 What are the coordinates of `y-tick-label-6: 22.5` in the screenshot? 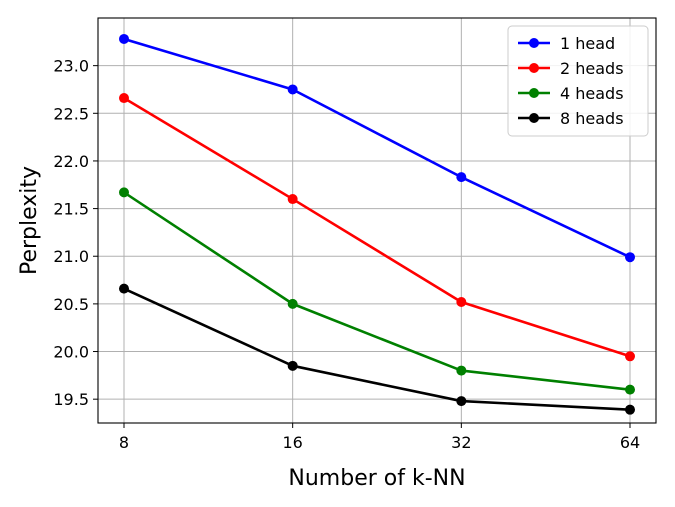 It's located at (71, 113).